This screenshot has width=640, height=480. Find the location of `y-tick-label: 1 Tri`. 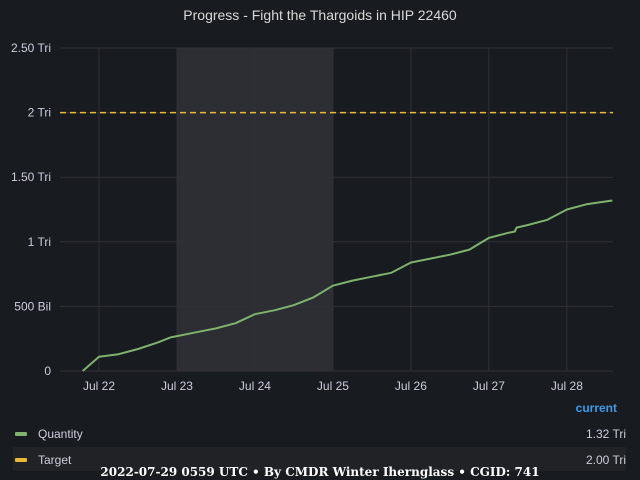

y-tick-label: 1 Tri is located at coordinates (39, 242).